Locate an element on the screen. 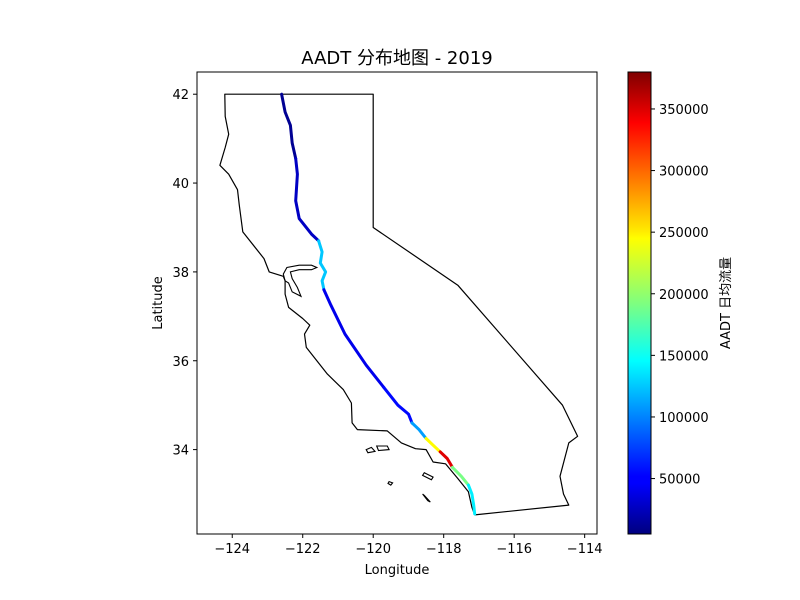 This screenshot has height=600, width=800. colorbar-tick-label: 100000 is located at coordinates (684, 418).